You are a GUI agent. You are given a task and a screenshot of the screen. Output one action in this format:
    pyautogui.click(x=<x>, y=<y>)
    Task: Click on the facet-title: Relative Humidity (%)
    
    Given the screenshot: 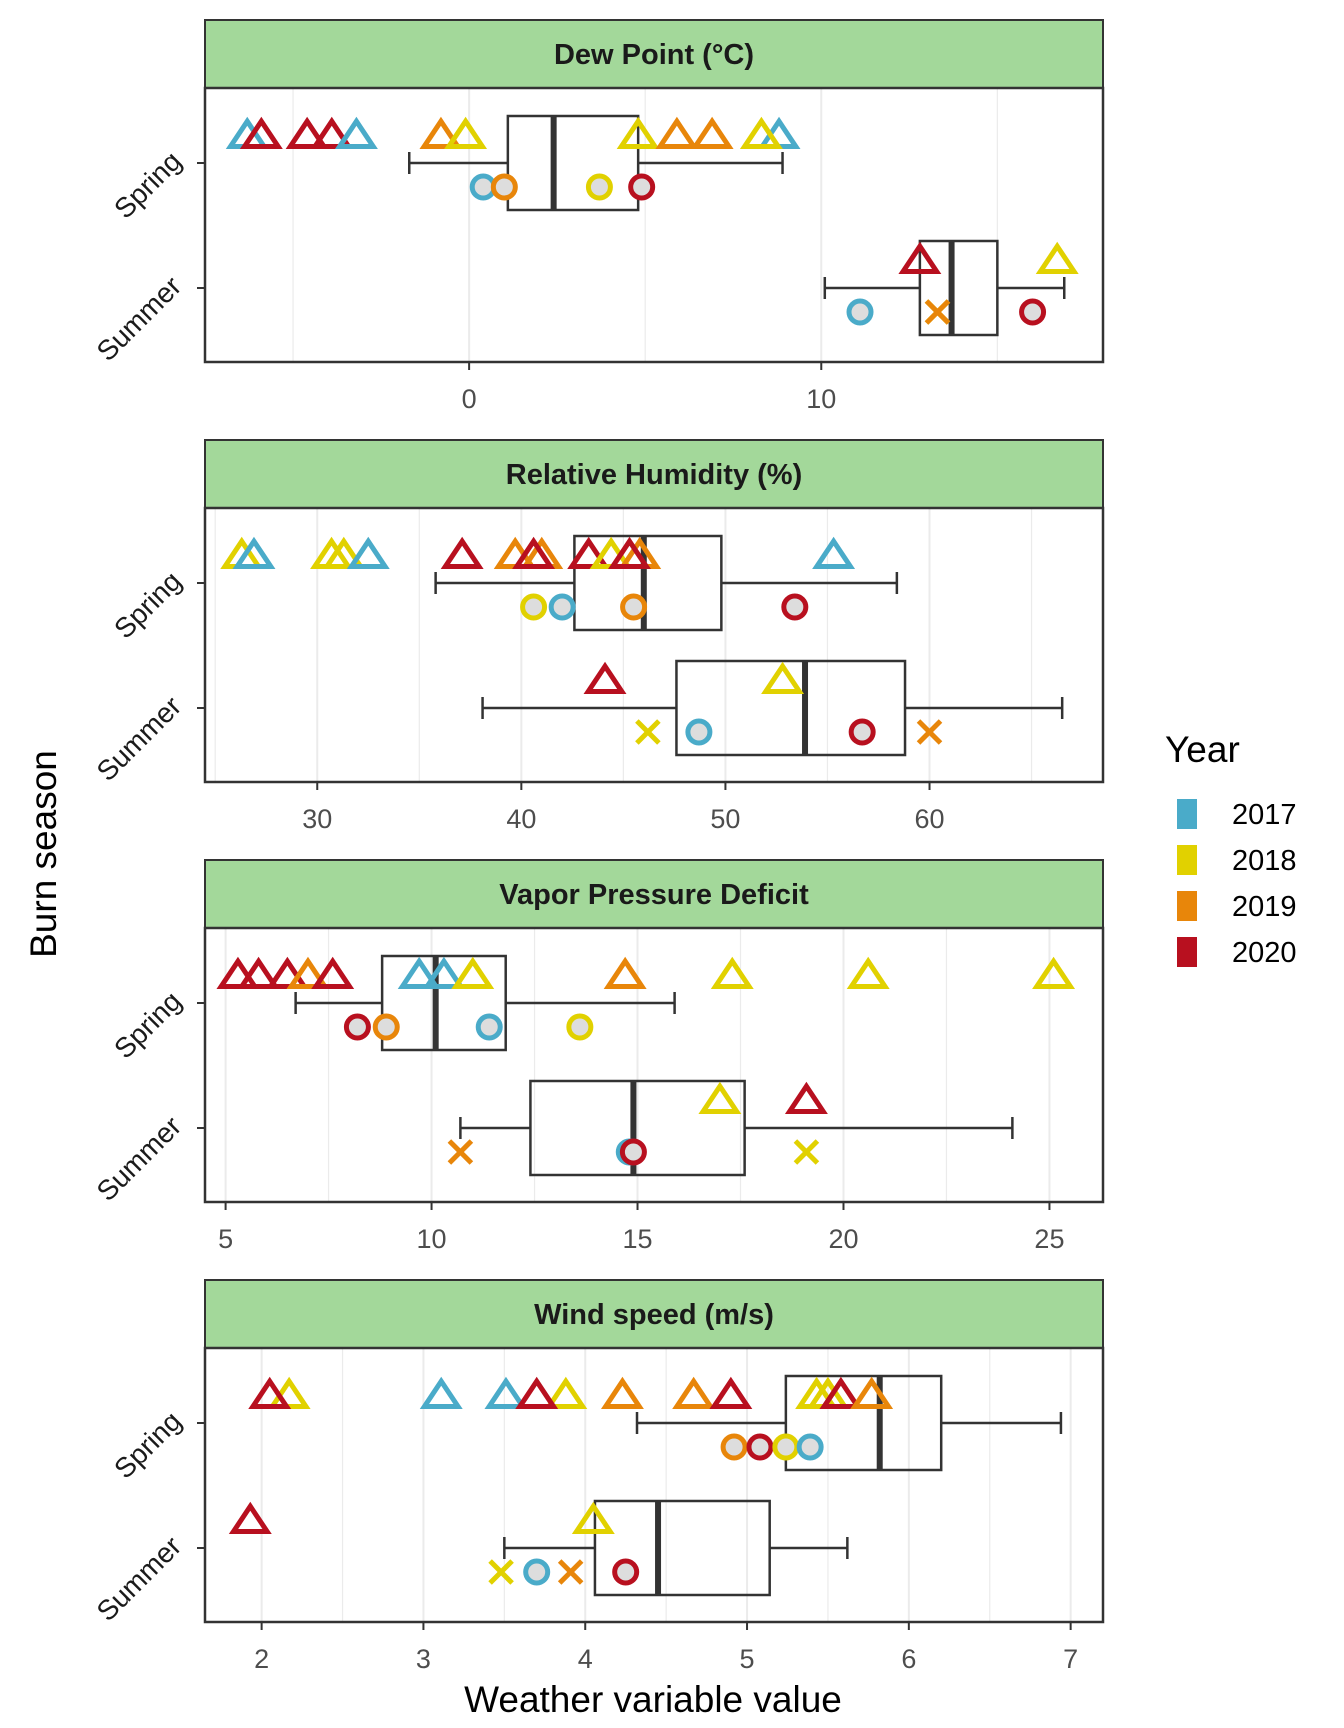 What is the action you would take?
    pyautogui.click(x=654, y=475)
    